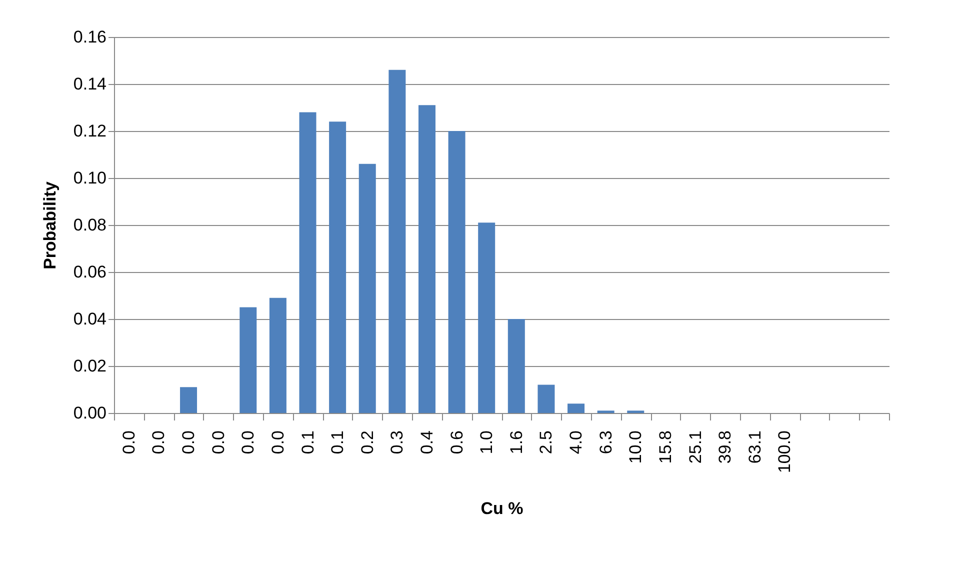 Image resolution: width=956 pixels, height=579 pixels. Describe the element at coordinates (397, 442) in the screenshot. I see `x-tick-label: 0.3` at that location.